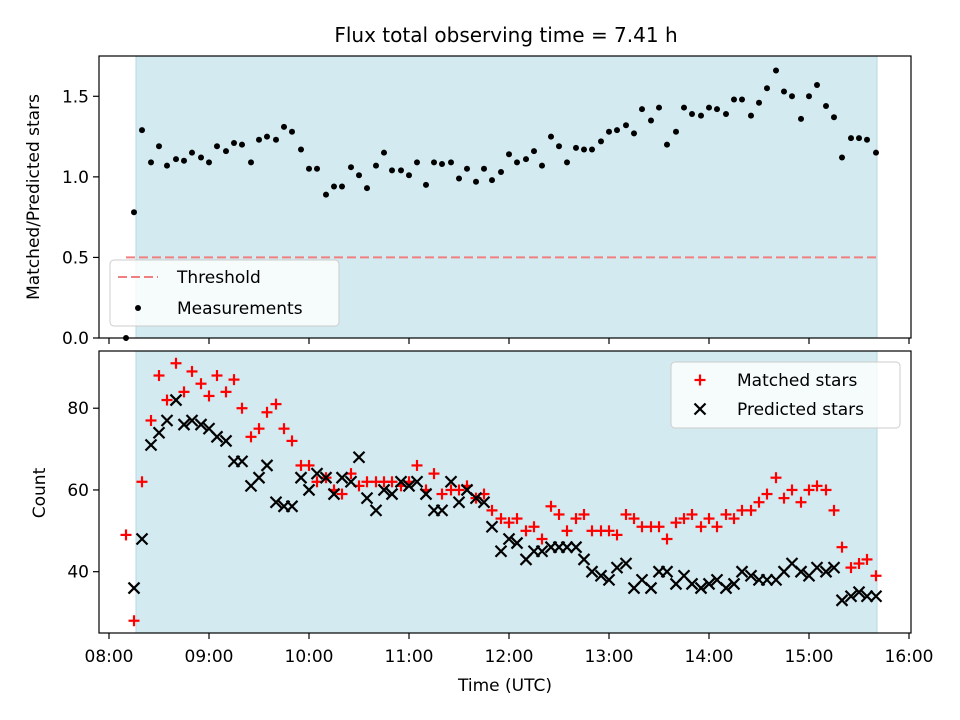  I want to click on x-tick-label: 09:00, so click(209, 657).